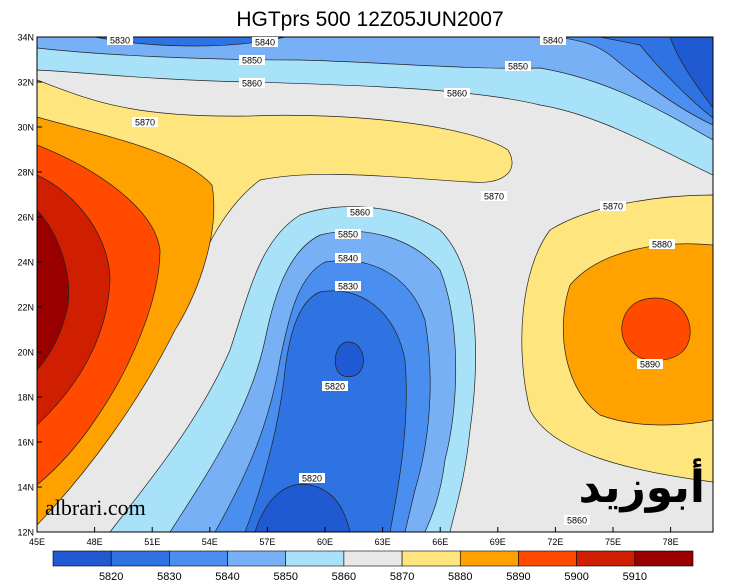  Describe the element at coordinates (25, 443) in the screenshot. I see `lat-label: 16N` at that location.